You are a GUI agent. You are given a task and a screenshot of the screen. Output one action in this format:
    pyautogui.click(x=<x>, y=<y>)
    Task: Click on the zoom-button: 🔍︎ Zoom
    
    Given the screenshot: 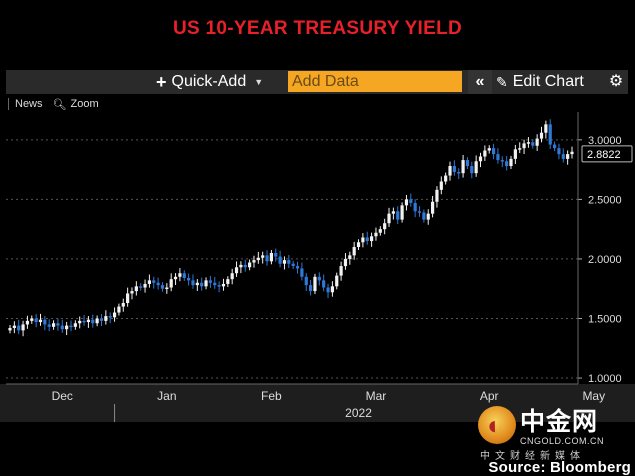 What is the action you would take?
    pyautogui.click(x=76, y=104)
    